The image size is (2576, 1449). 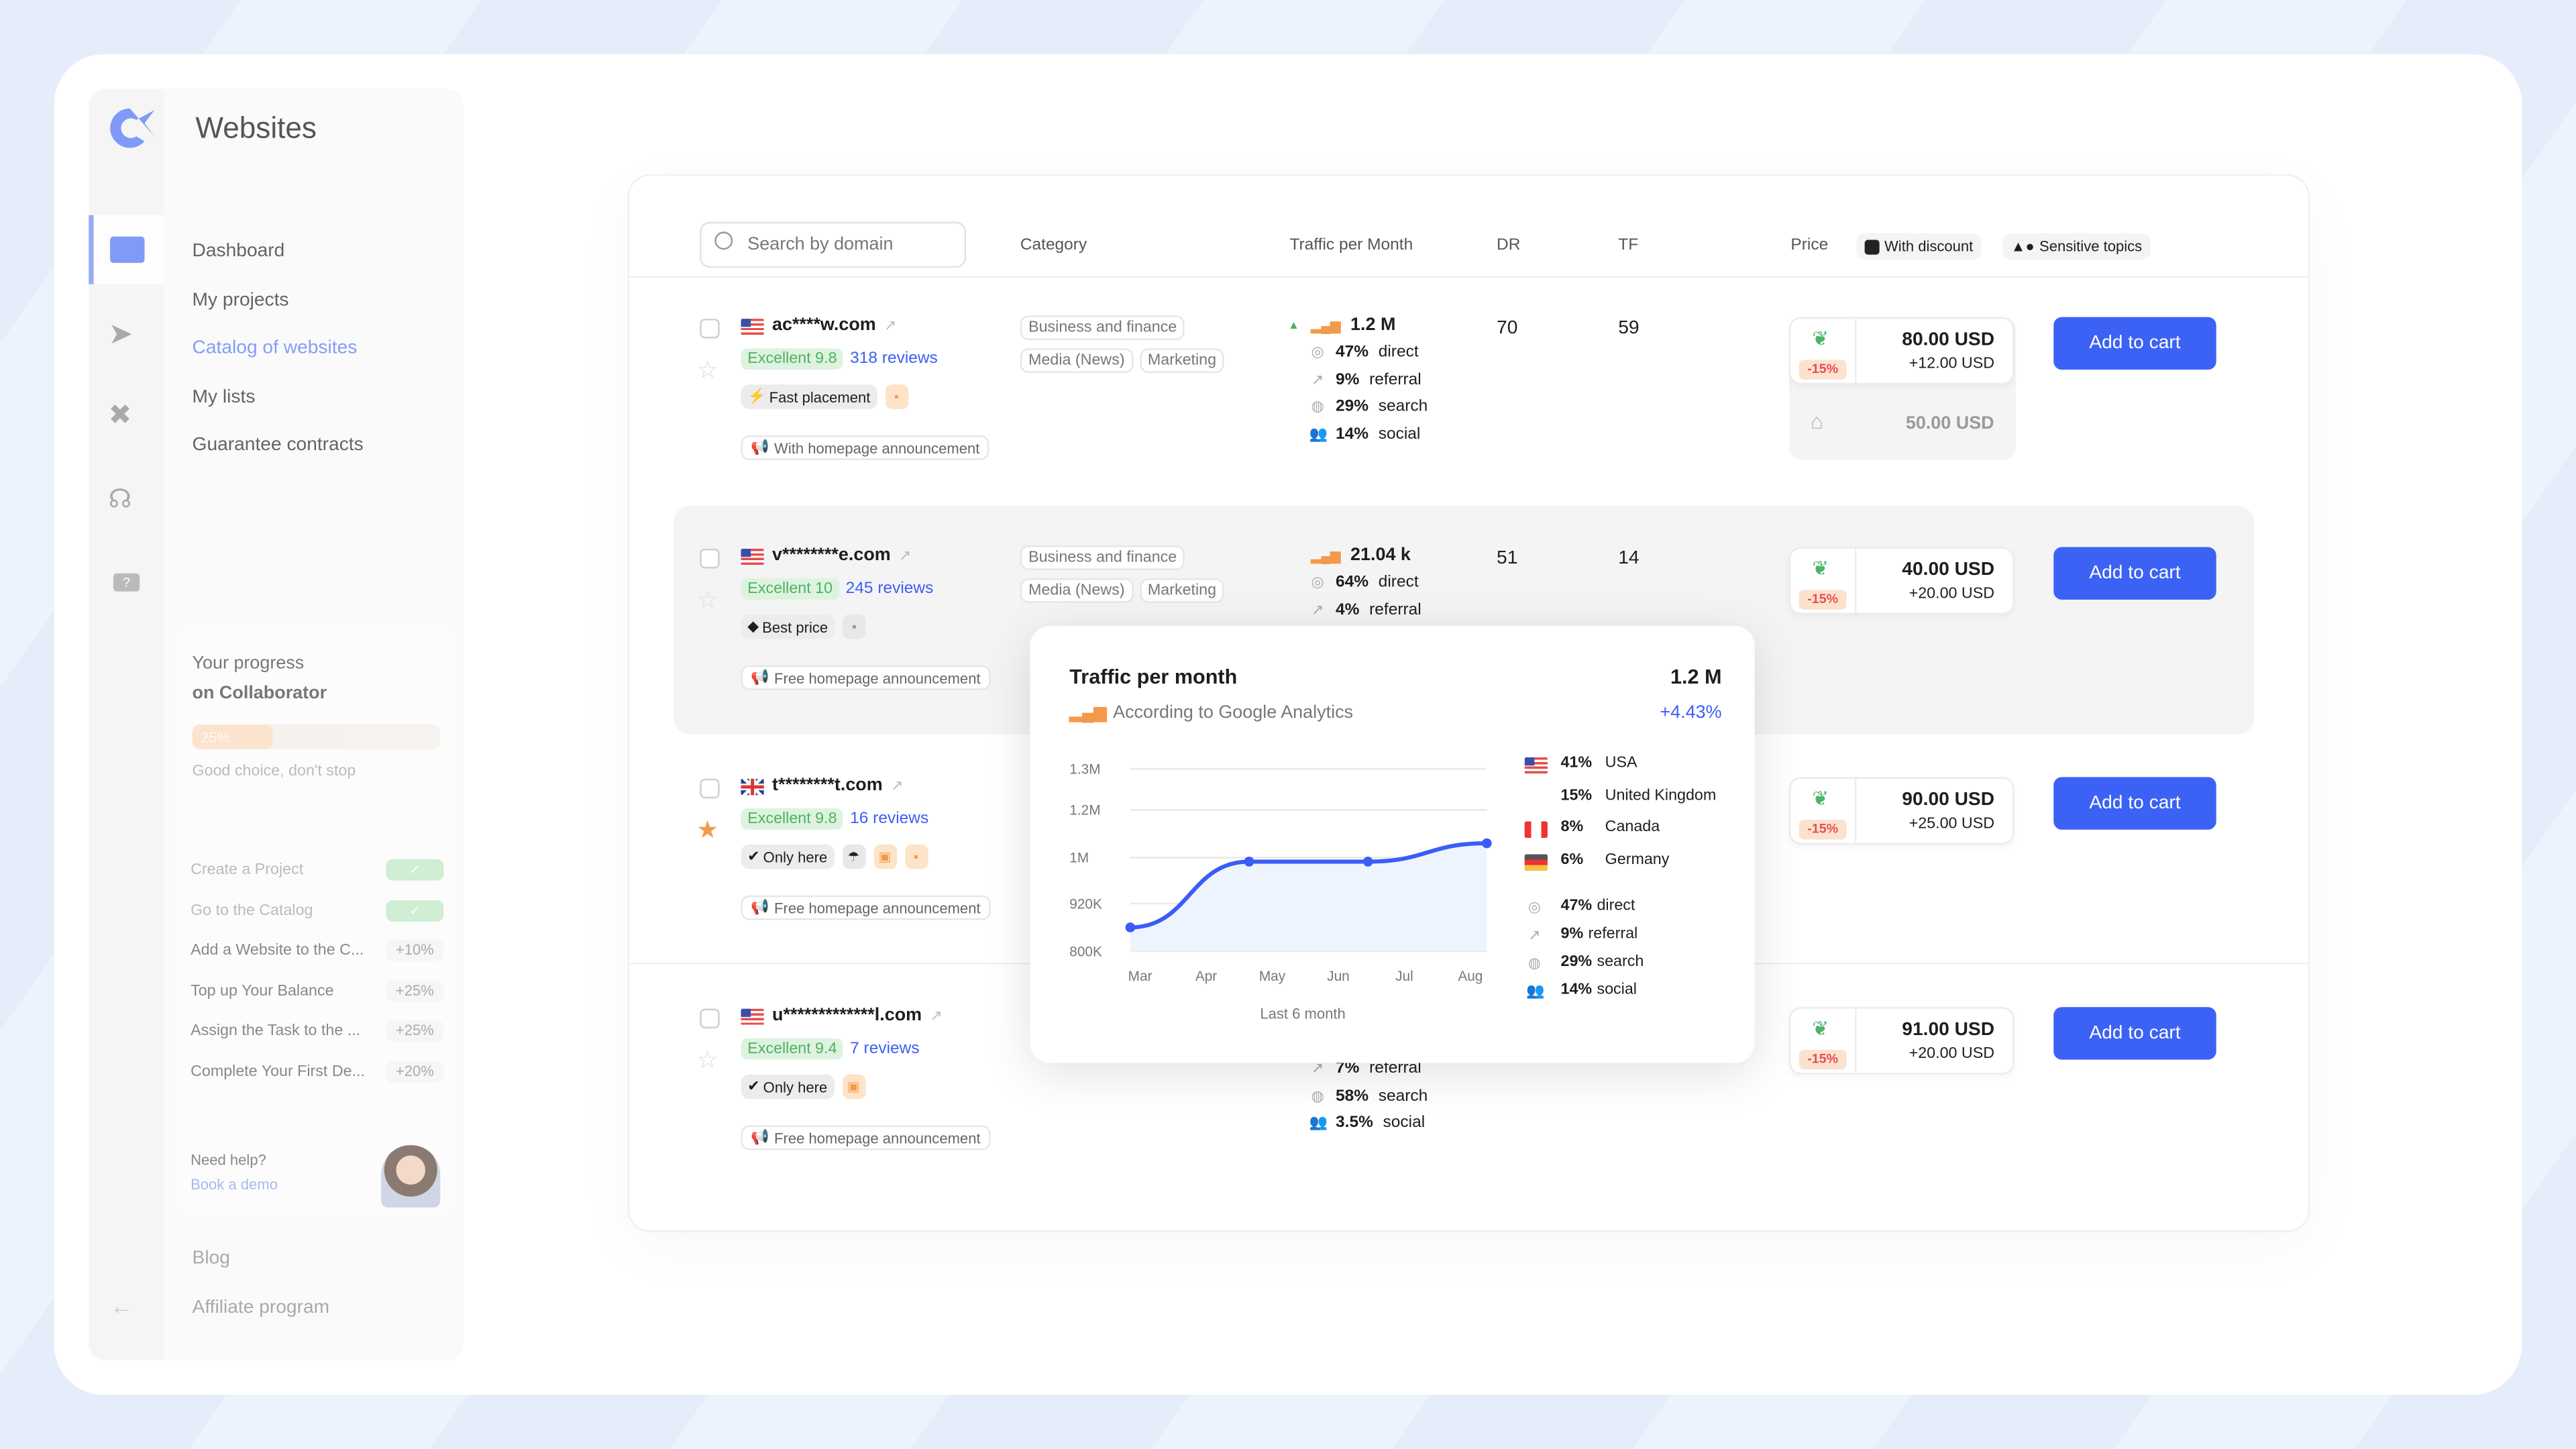 What do you see at coordinates (2022, 246) in the screenshot?
I see `shapes-icon: ▲●` at bounding box center [2022, 246].